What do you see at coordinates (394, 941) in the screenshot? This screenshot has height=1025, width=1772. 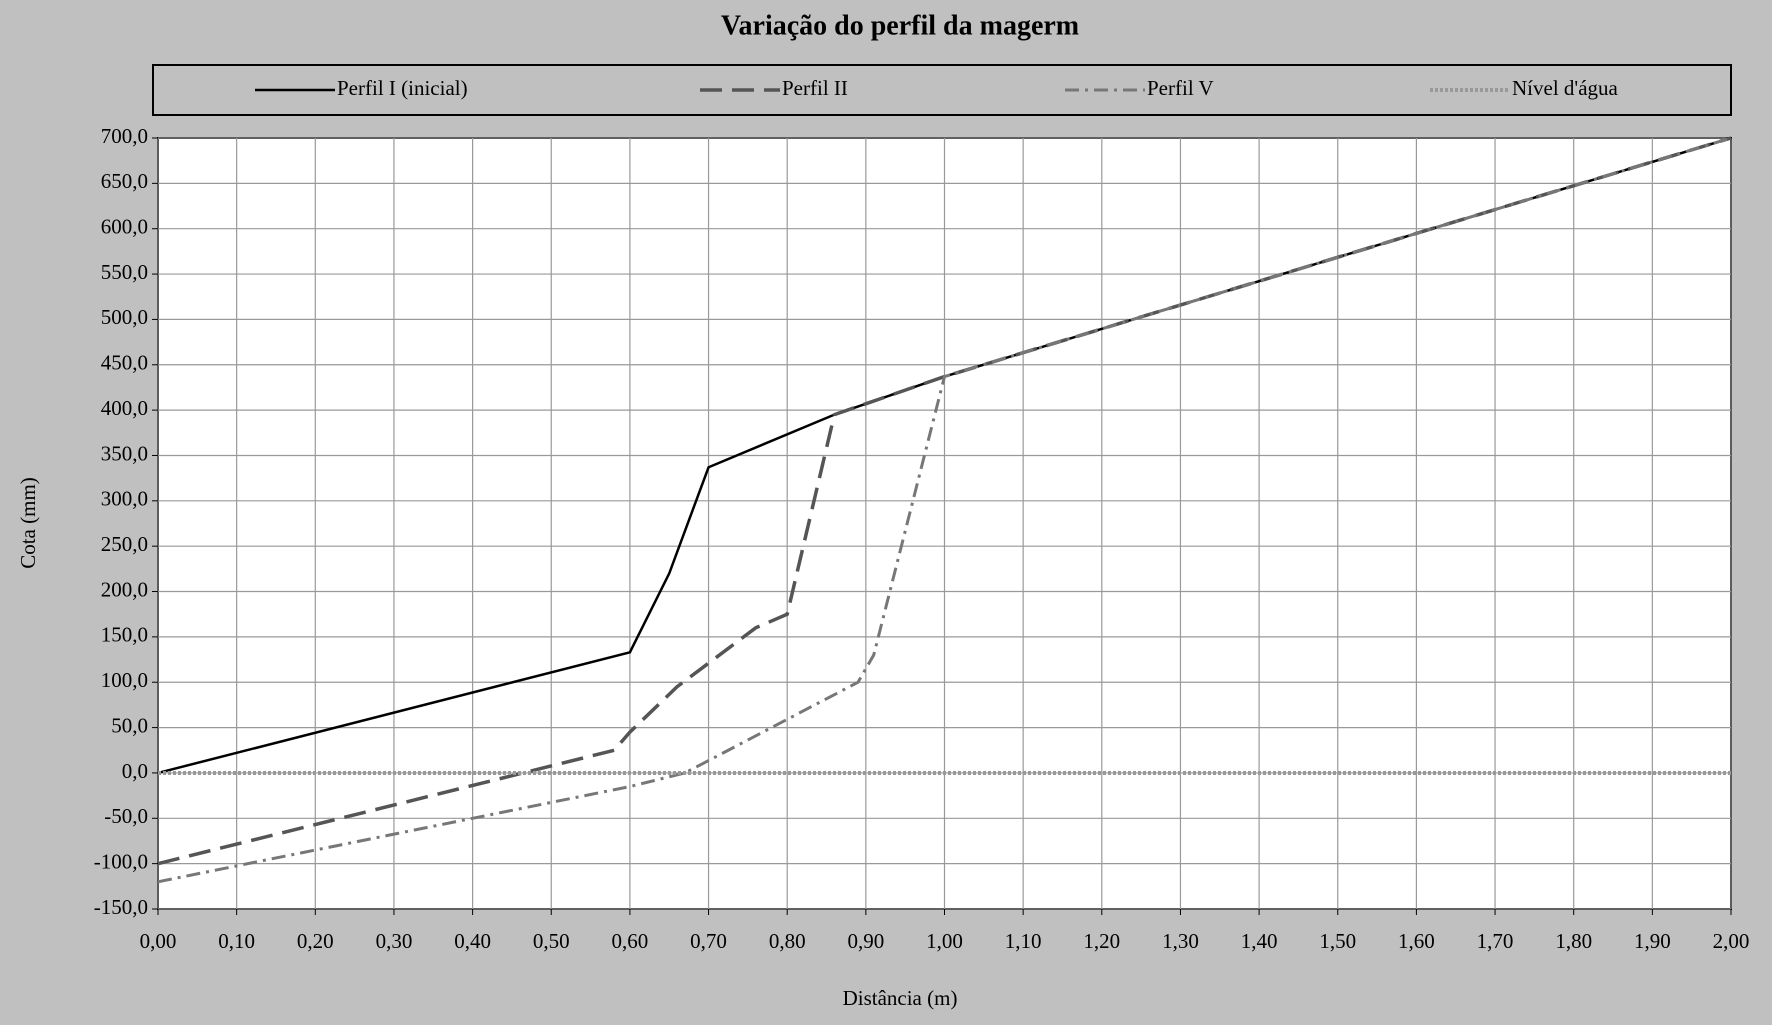 I see `x-tick-label: 0,30` at bounding box center [394, 941].